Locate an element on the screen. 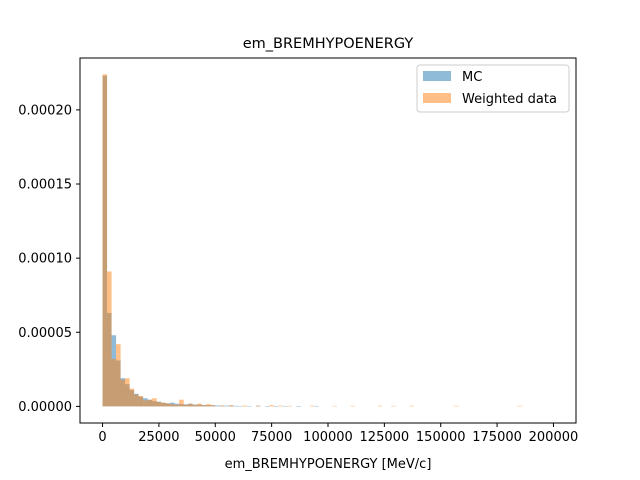 The width and height of the screenshot is (640, 480). x-tick-label: 100000 is located at coordinates (328, 437).